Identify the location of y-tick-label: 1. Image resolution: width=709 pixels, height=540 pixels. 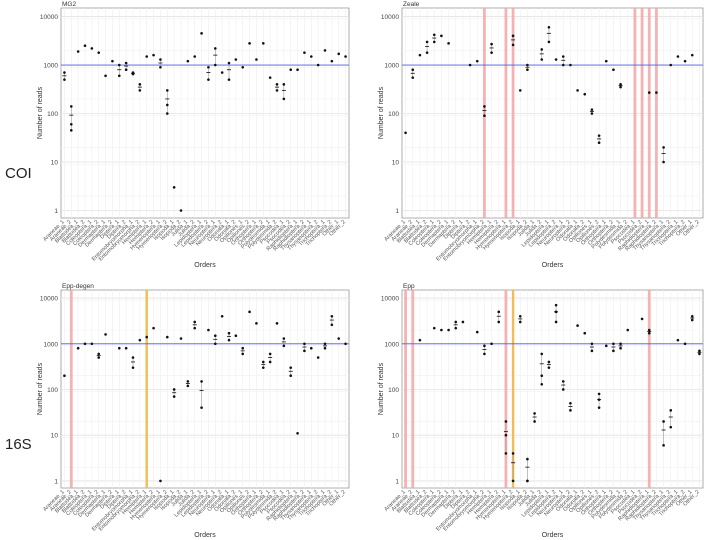
(397, 481).